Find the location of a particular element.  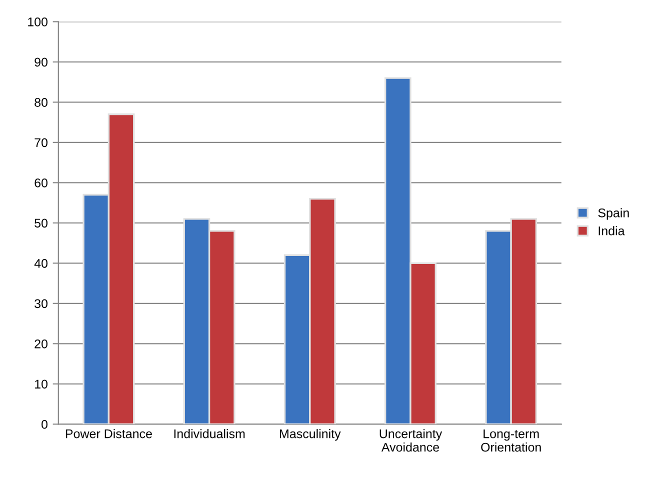

y-tick-label: 80 is located at coordinates (41, 102).